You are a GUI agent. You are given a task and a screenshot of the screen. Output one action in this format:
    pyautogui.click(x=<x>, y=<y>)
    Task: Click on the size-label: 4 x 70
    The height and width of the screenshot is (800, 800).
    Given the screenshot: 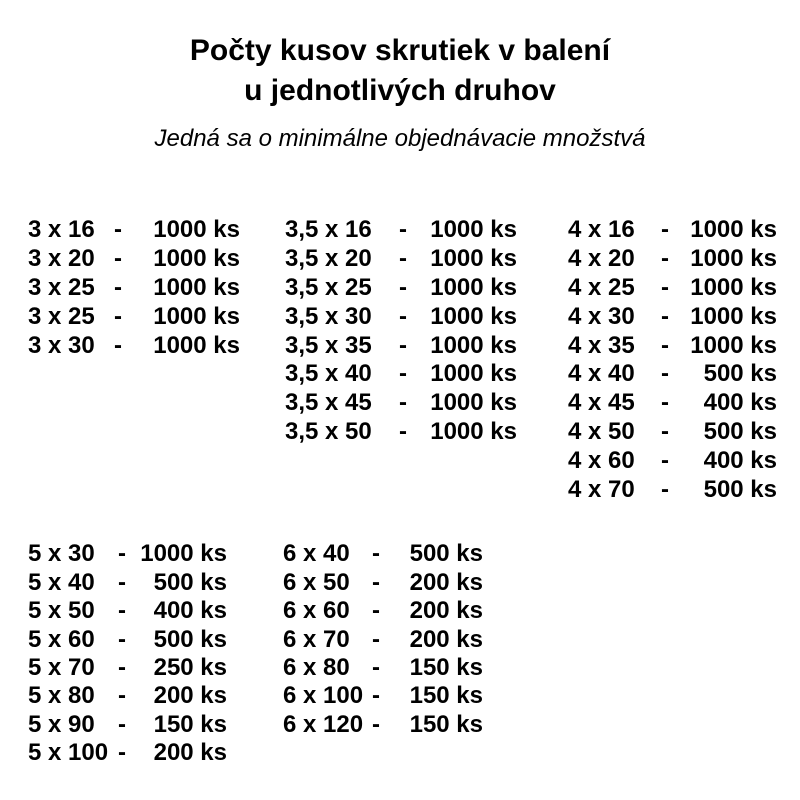 What is the action you would take?
    pyautogui.click(x=601, y=489)
    